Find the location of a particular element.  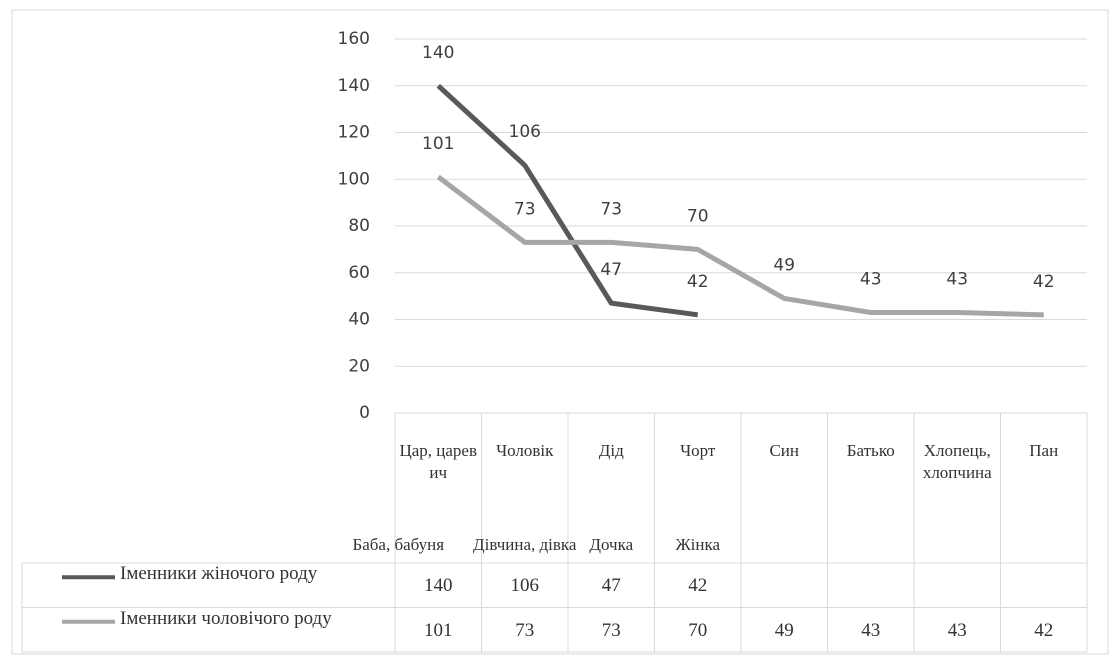

y-tick-label: 120 is located at coordinates (354, 133).